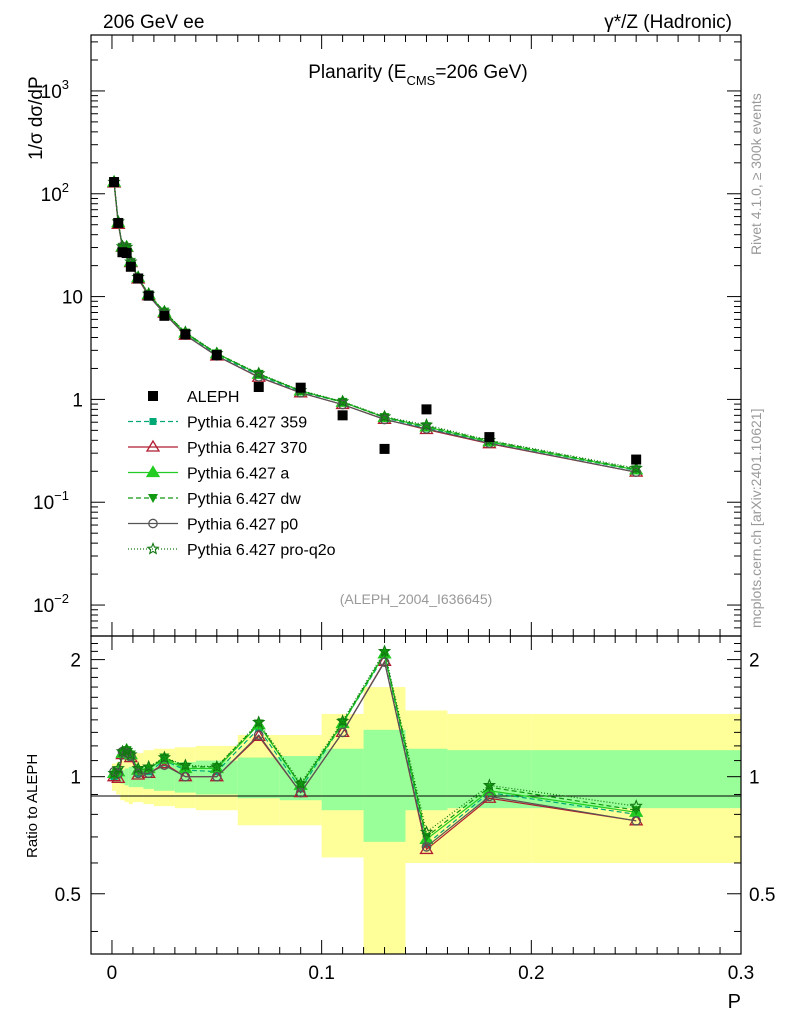  I want to click on legend-marker-aleph, so click(153, 396).